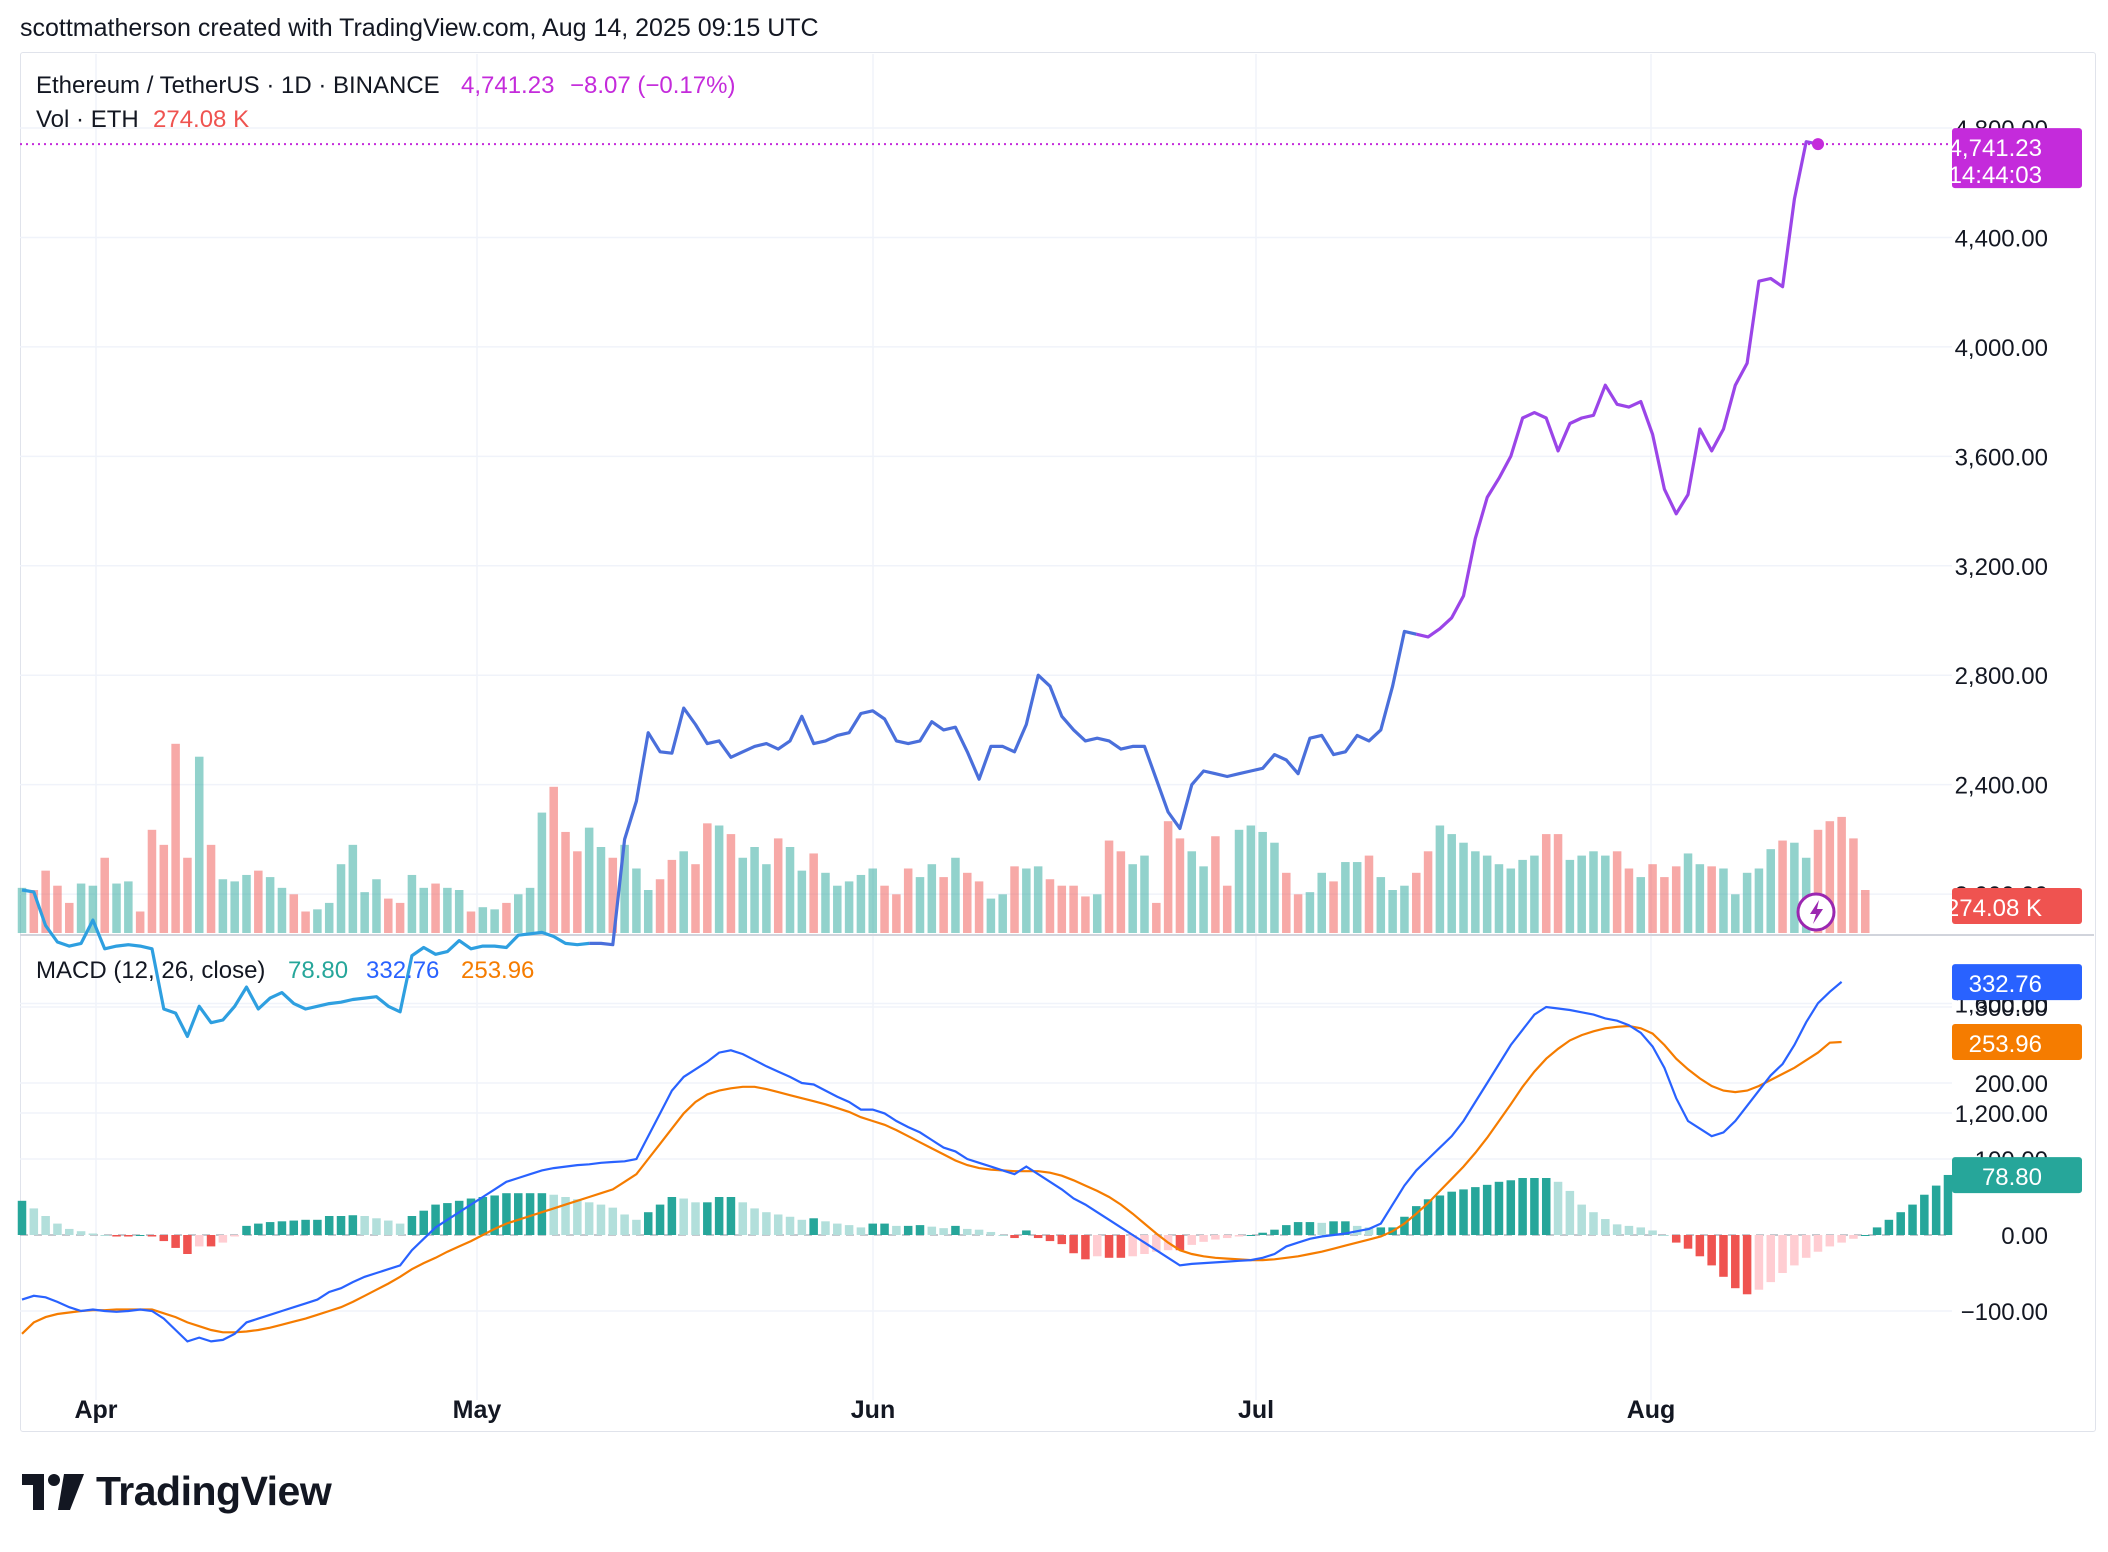 The image size is (2108, 1552). Describe the element at coordinates (95, 1410) in the screenshot. I see `time-axis-label: Apr` at that location.